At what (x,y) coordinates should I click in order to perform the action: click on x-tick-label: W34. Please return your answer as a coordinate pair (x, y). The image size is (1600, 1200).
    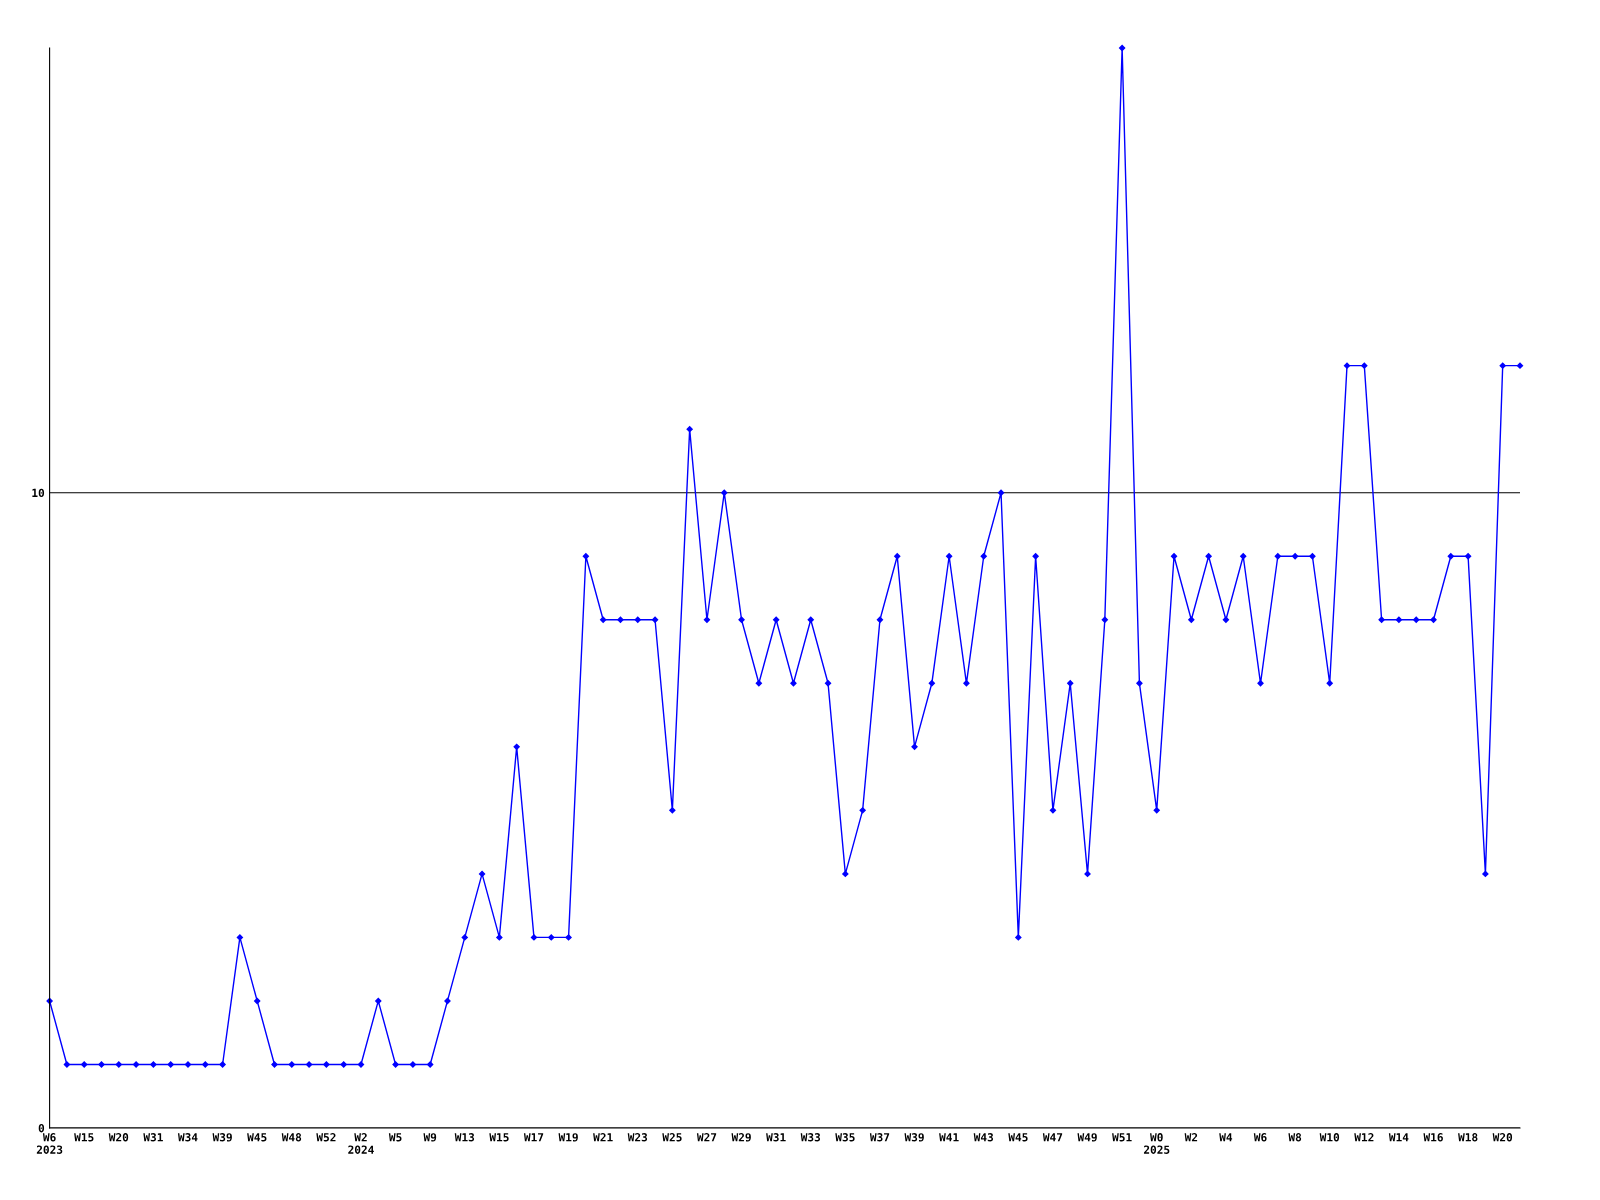
    Looking at the image, I should click on (187, 1137).